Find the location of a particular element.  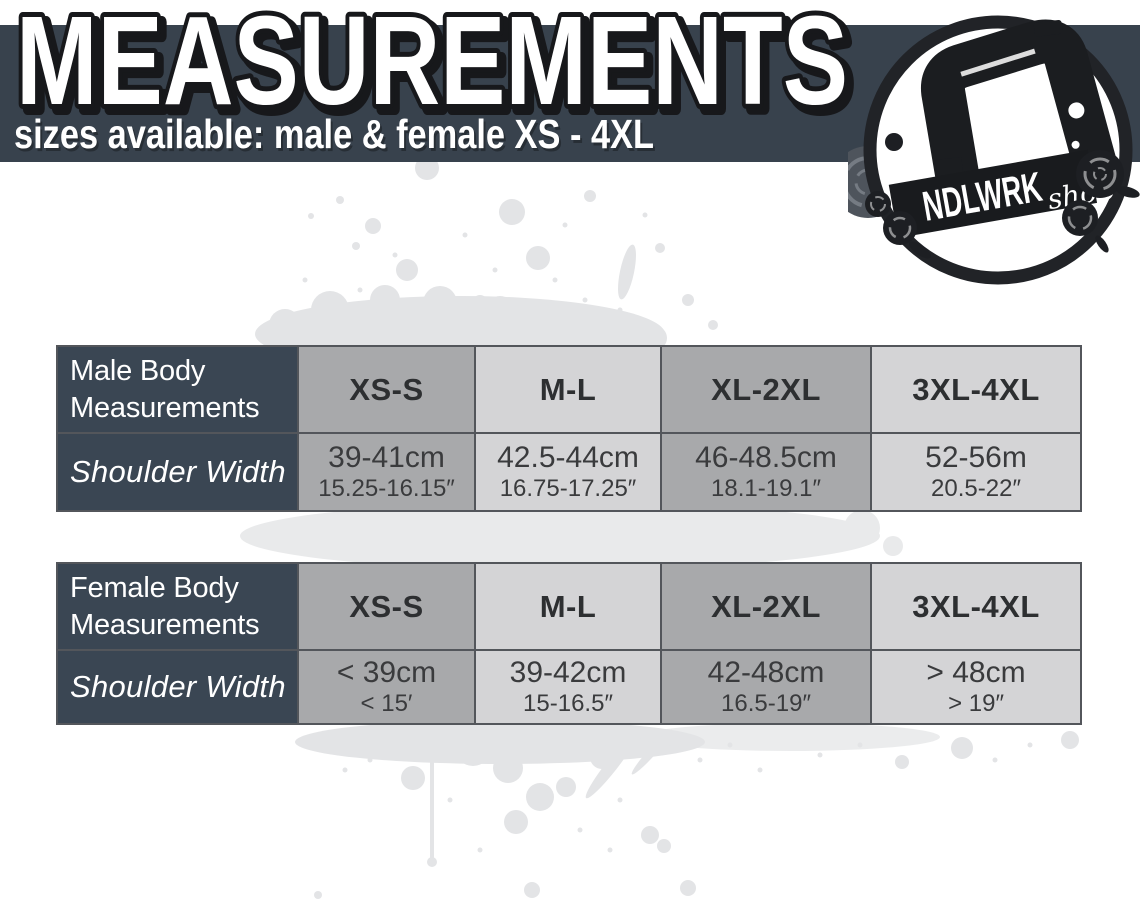

value-inches: < 15′ is located at coordinates (386, 703).